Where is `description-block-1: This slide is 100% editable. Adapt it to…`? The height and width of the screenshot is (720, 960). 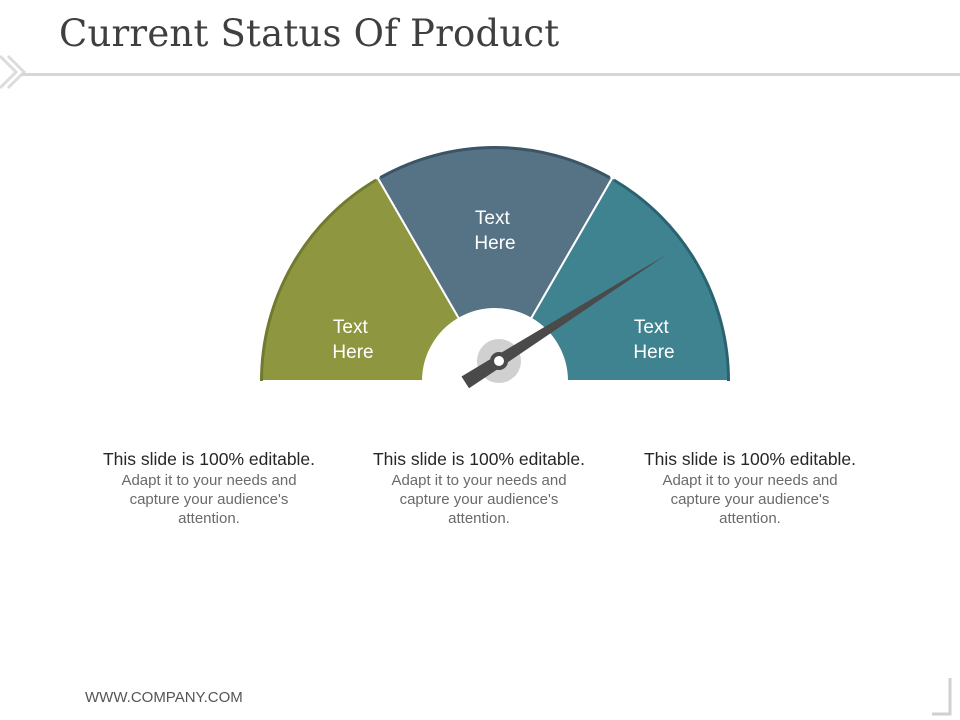
description-block-1: This slide is 100% editable. Adapt it to… is located at coordinates (209, 488).